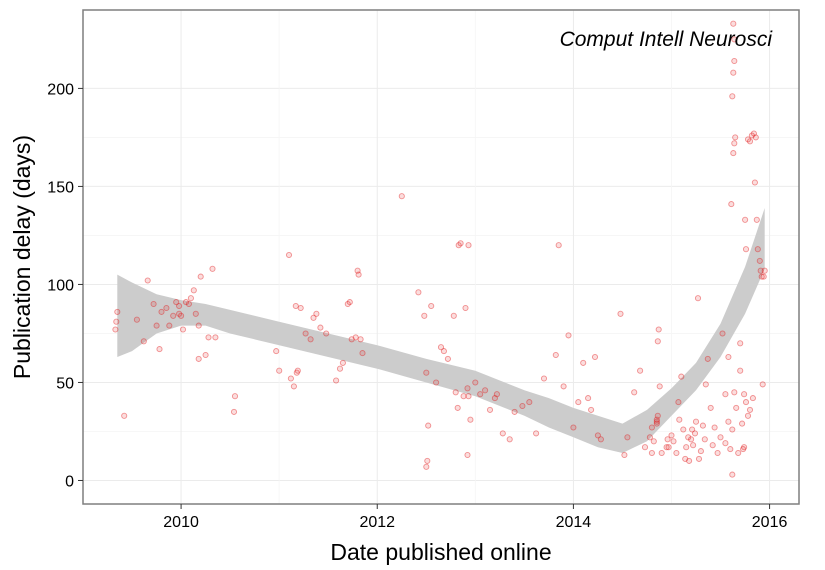 This screenshot has height=570, width=825. What do you see at coordinates (667, 39) in the screenshot?
I see `chart-annotation: Comput Intell Neurosci` at bounding box center [667, 39].